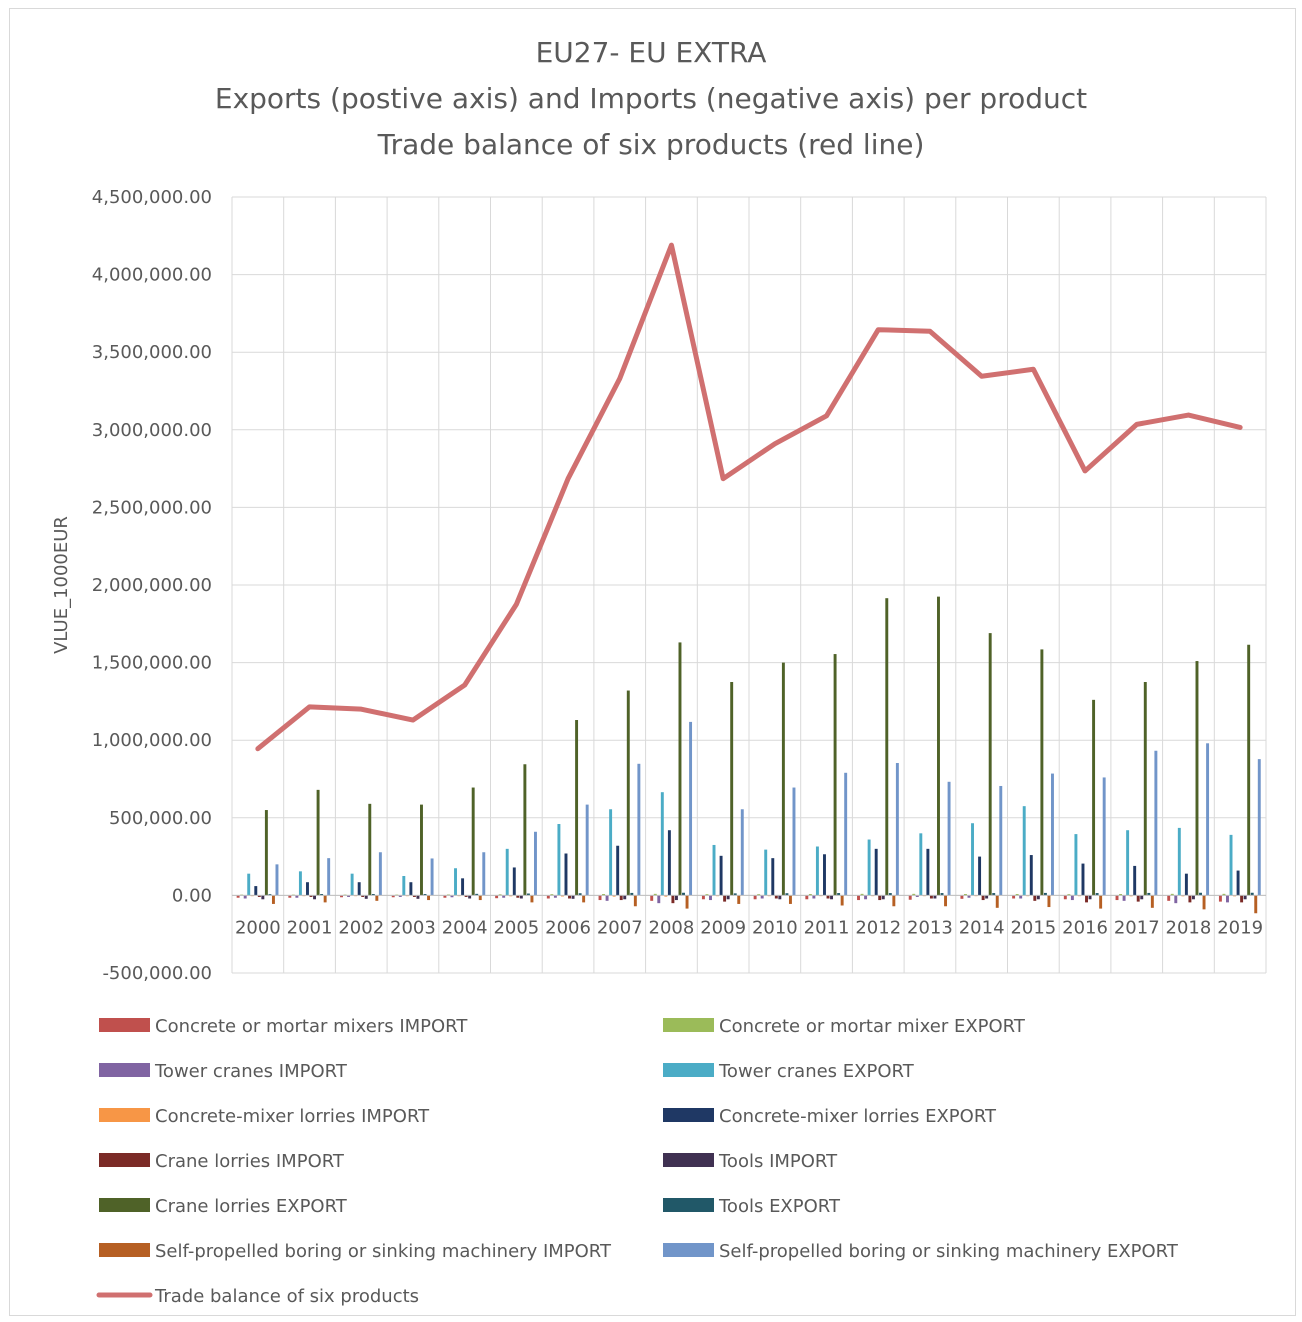 Image resolution: width=1302 pixels, height=1322 pixels. Describe the element at coordinates (465, 927) in the screenshot. I see `x-tick-label: 2004` at that location.